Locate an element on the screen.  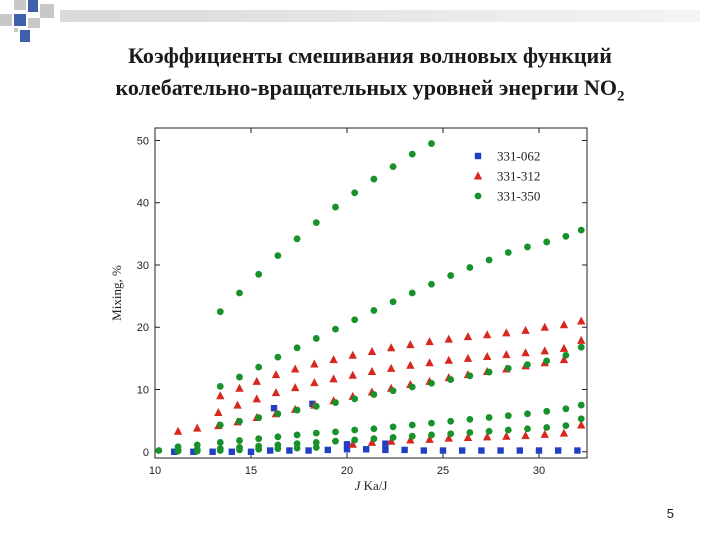
y-tick-label: 50 is located at coordinates (143, 141).